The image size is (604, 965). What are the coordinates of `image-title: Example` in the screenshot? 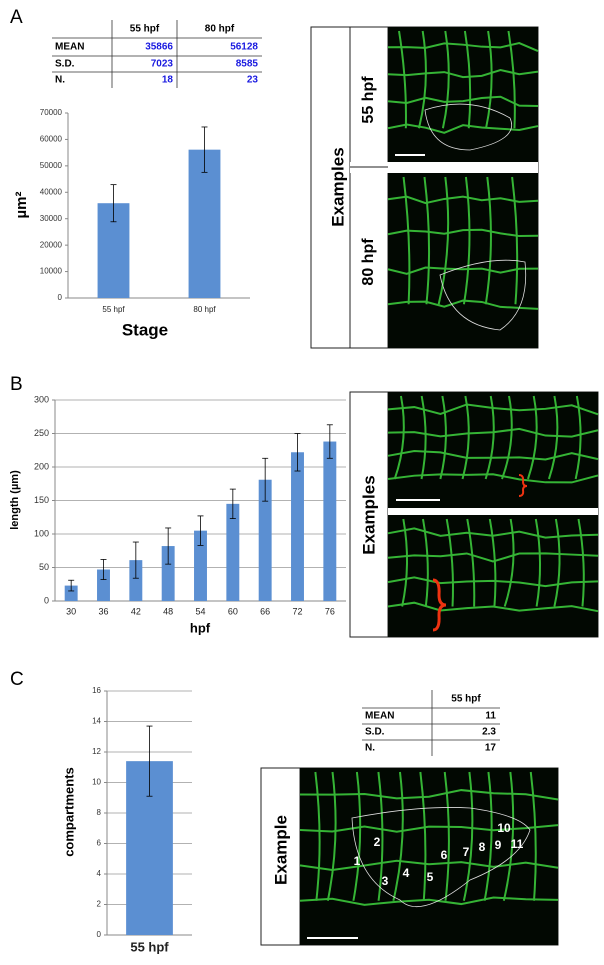 It's located at (280, 850).